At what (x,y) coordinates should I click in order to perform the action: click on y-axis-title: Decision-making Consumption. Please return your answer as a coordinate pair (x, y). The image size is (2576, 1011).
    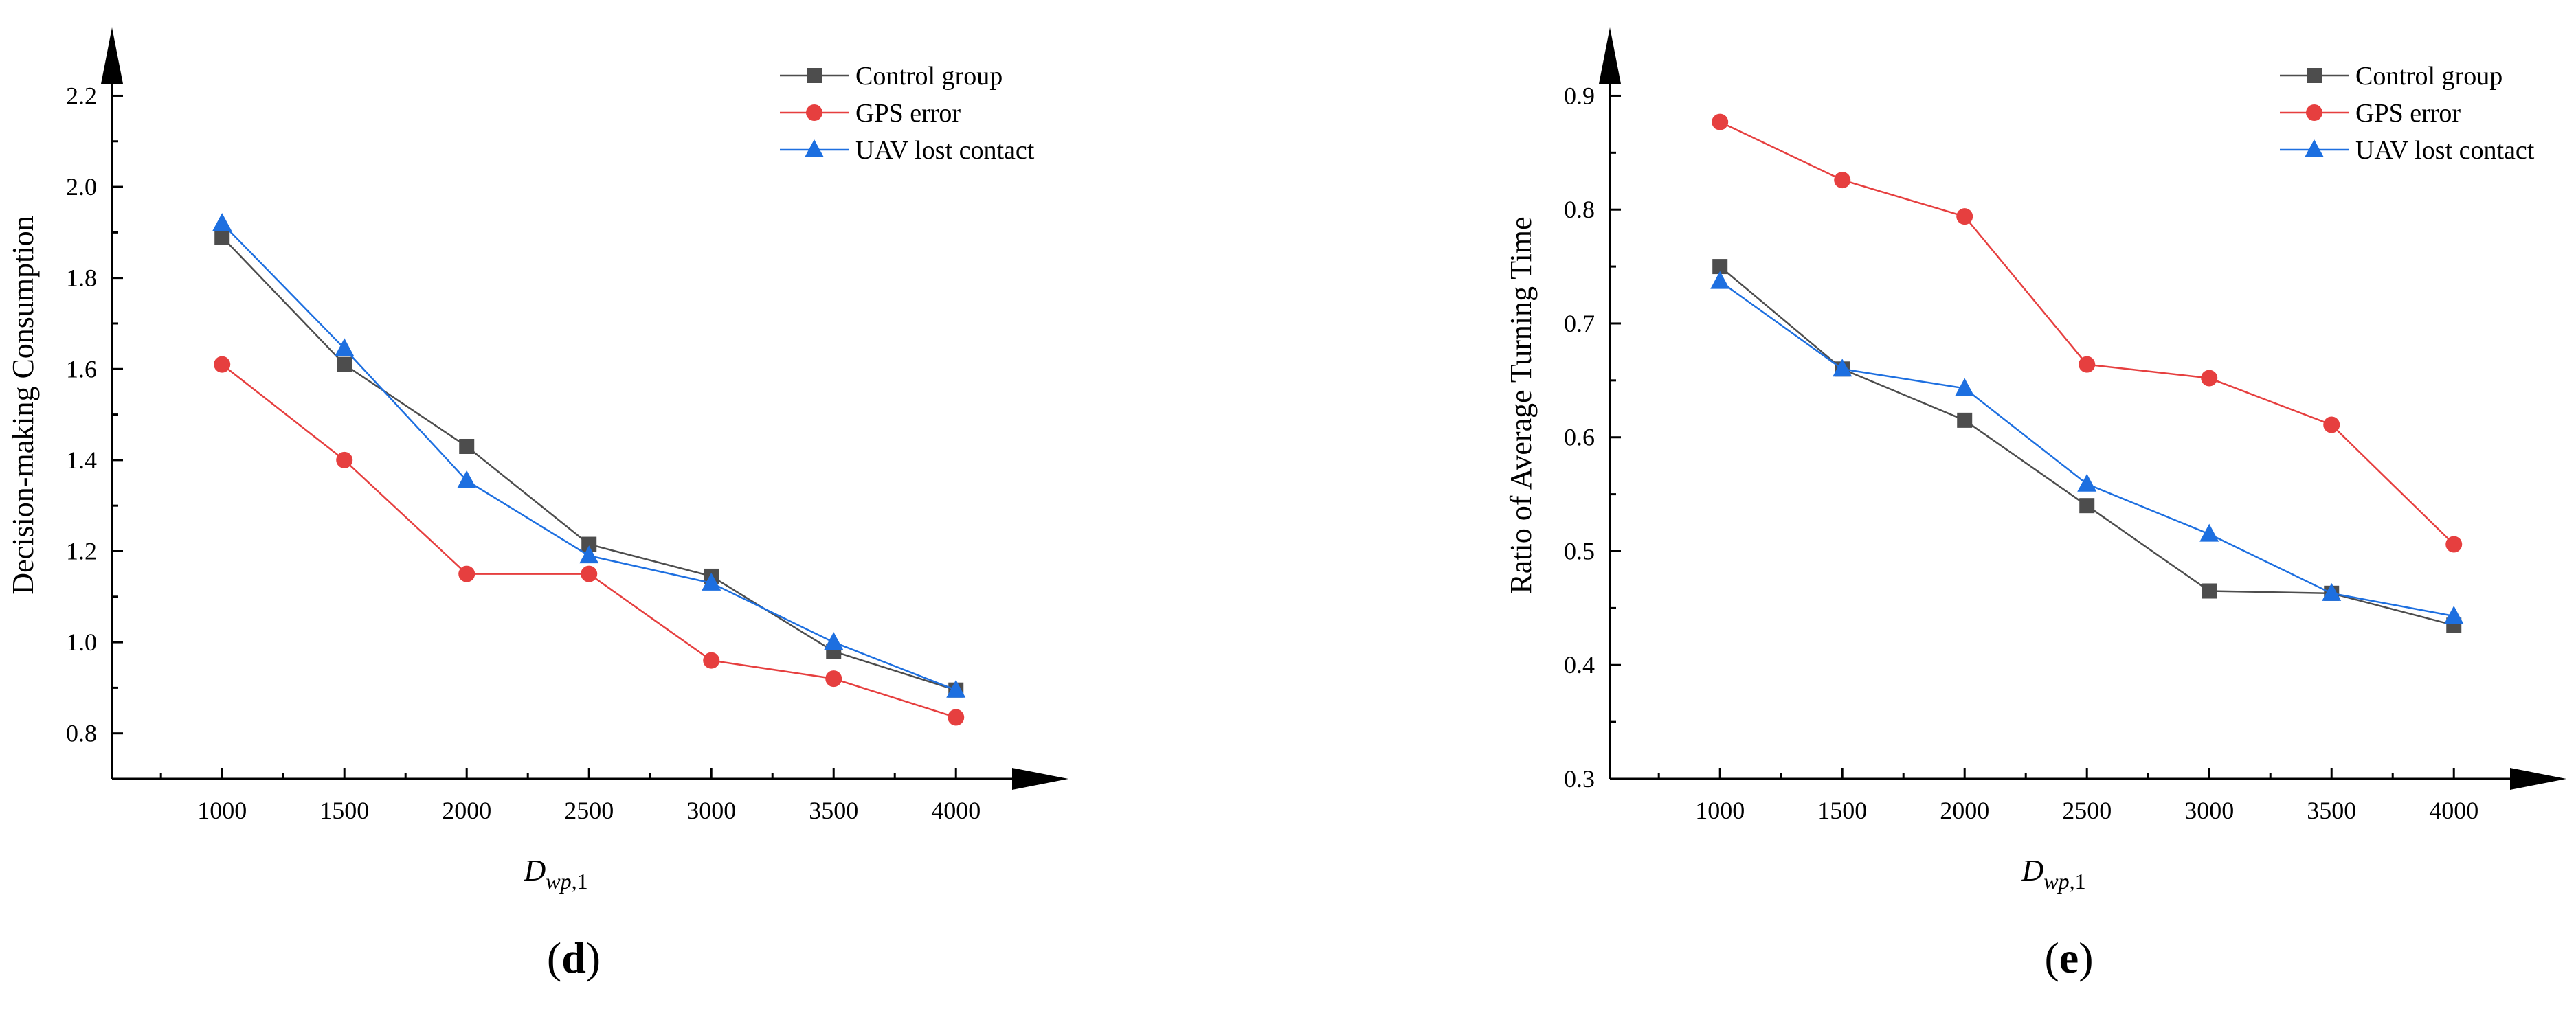
    Looking at the image, I should click on (23, 405).